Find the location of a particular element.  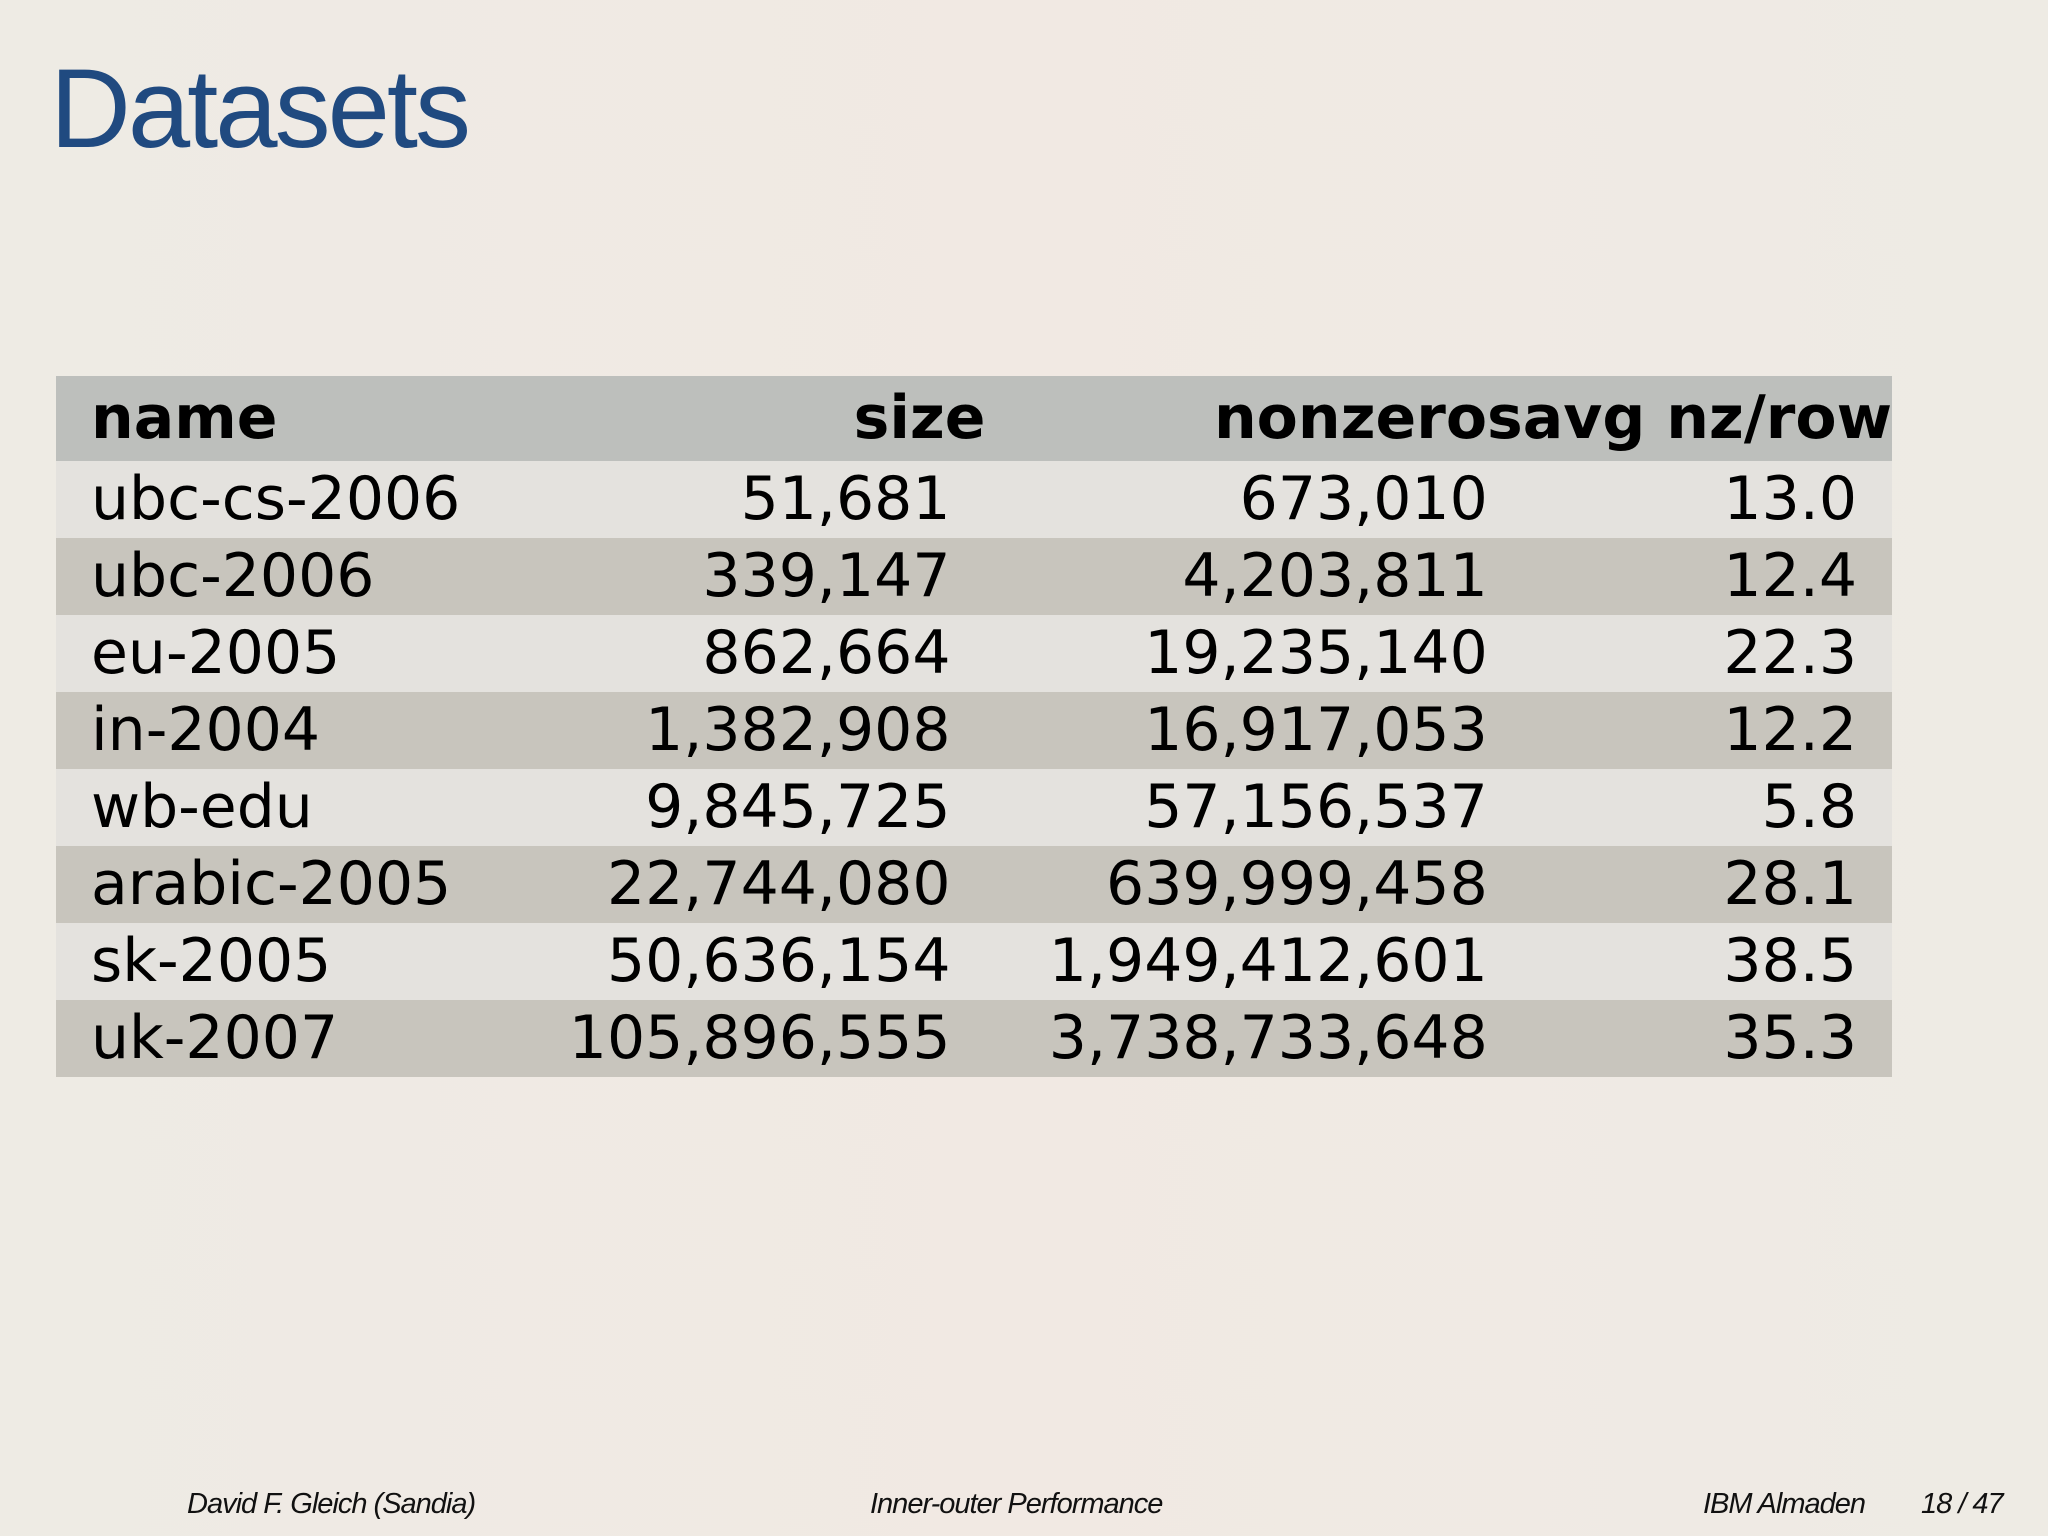

cell-name: wb-edu is located at coordinates (202, 807).